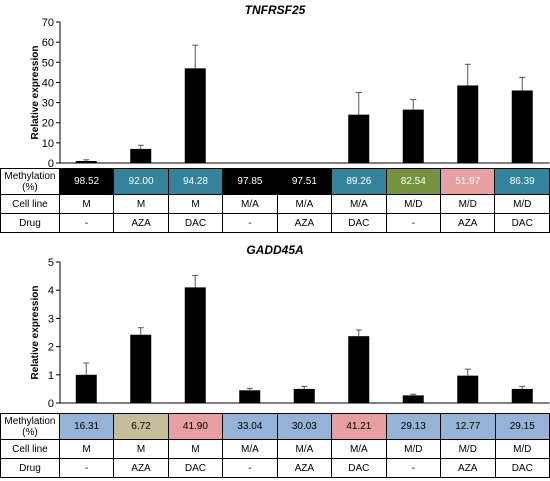 This screenshot has height=481, width=550. What do you see at coordinates (413, 181) in the screenshot?
I see `methylation-cell: 82.54` at bounding box center [413, 181].